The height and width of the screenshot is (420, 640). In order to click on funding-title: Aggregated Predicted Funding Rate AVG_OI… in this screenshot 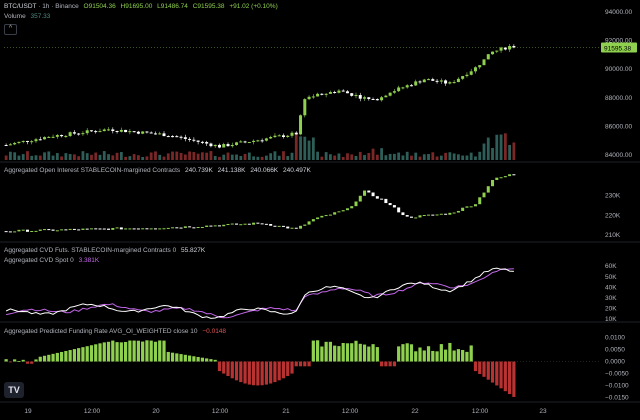, I will do `click(101, 331)`.